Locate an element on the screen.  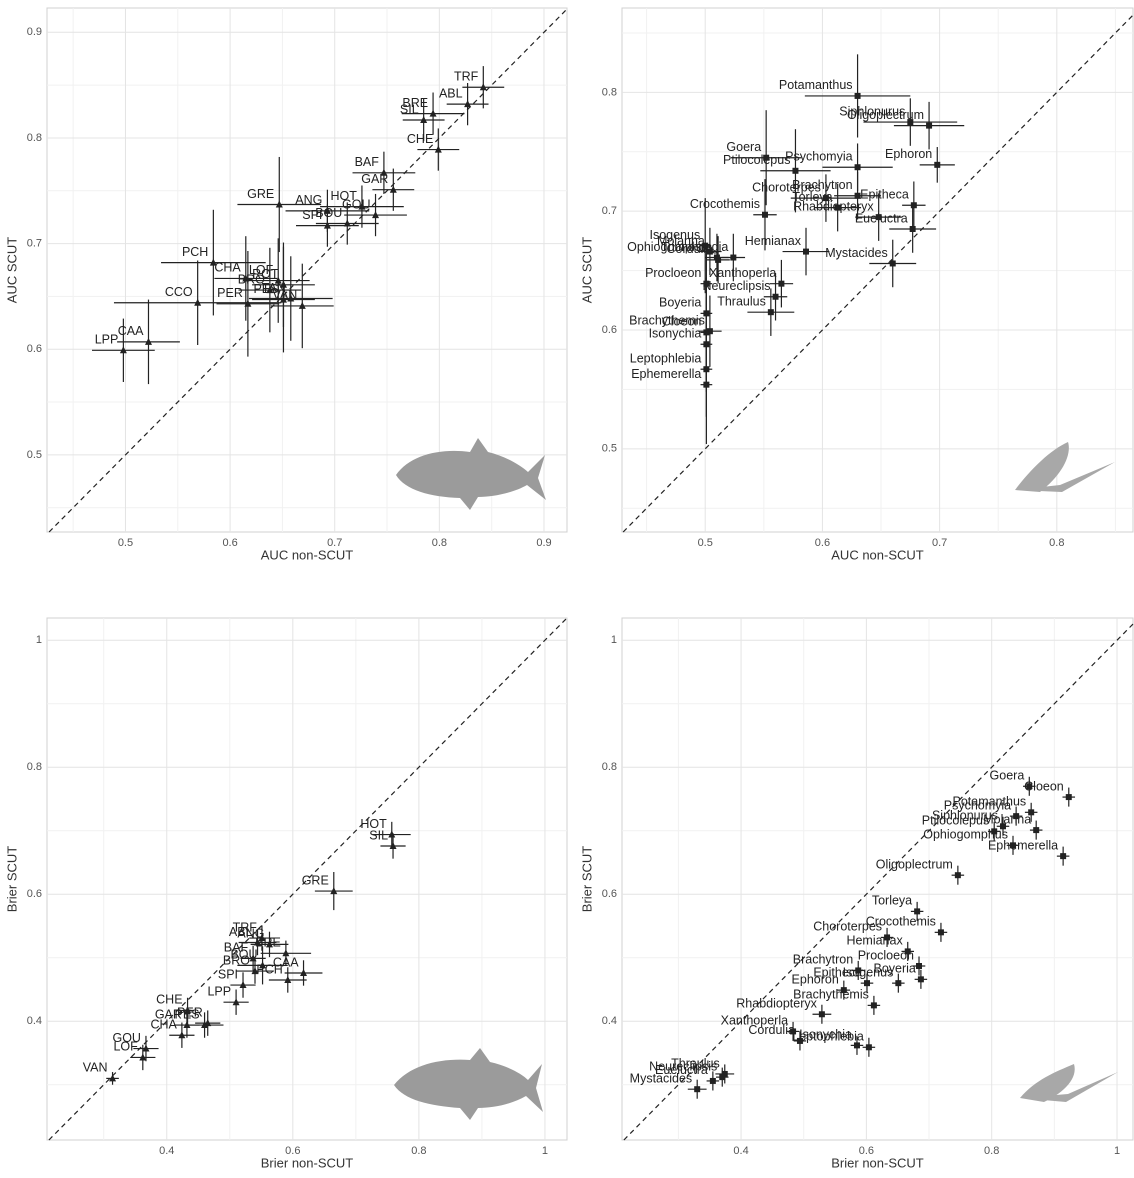
point-label: GAR is located at coordinates (168, 1014).